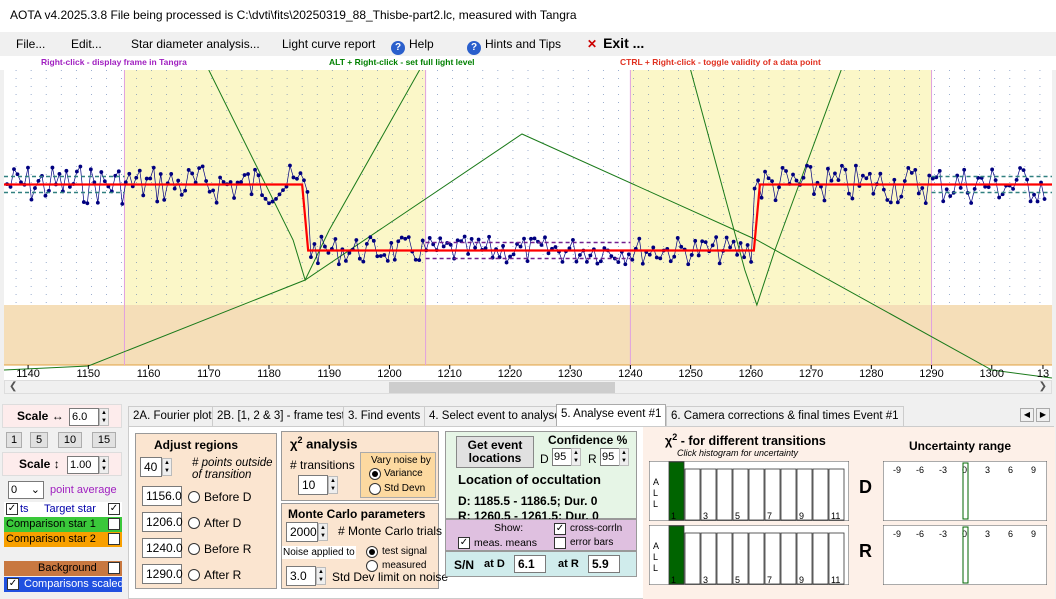 The height and width of the screenshot is (599, 1056). Describe the element at coordinates (321, 576) in the screenshot. I see `std-dev-limit-spinner: ▲ ▼` at that location.